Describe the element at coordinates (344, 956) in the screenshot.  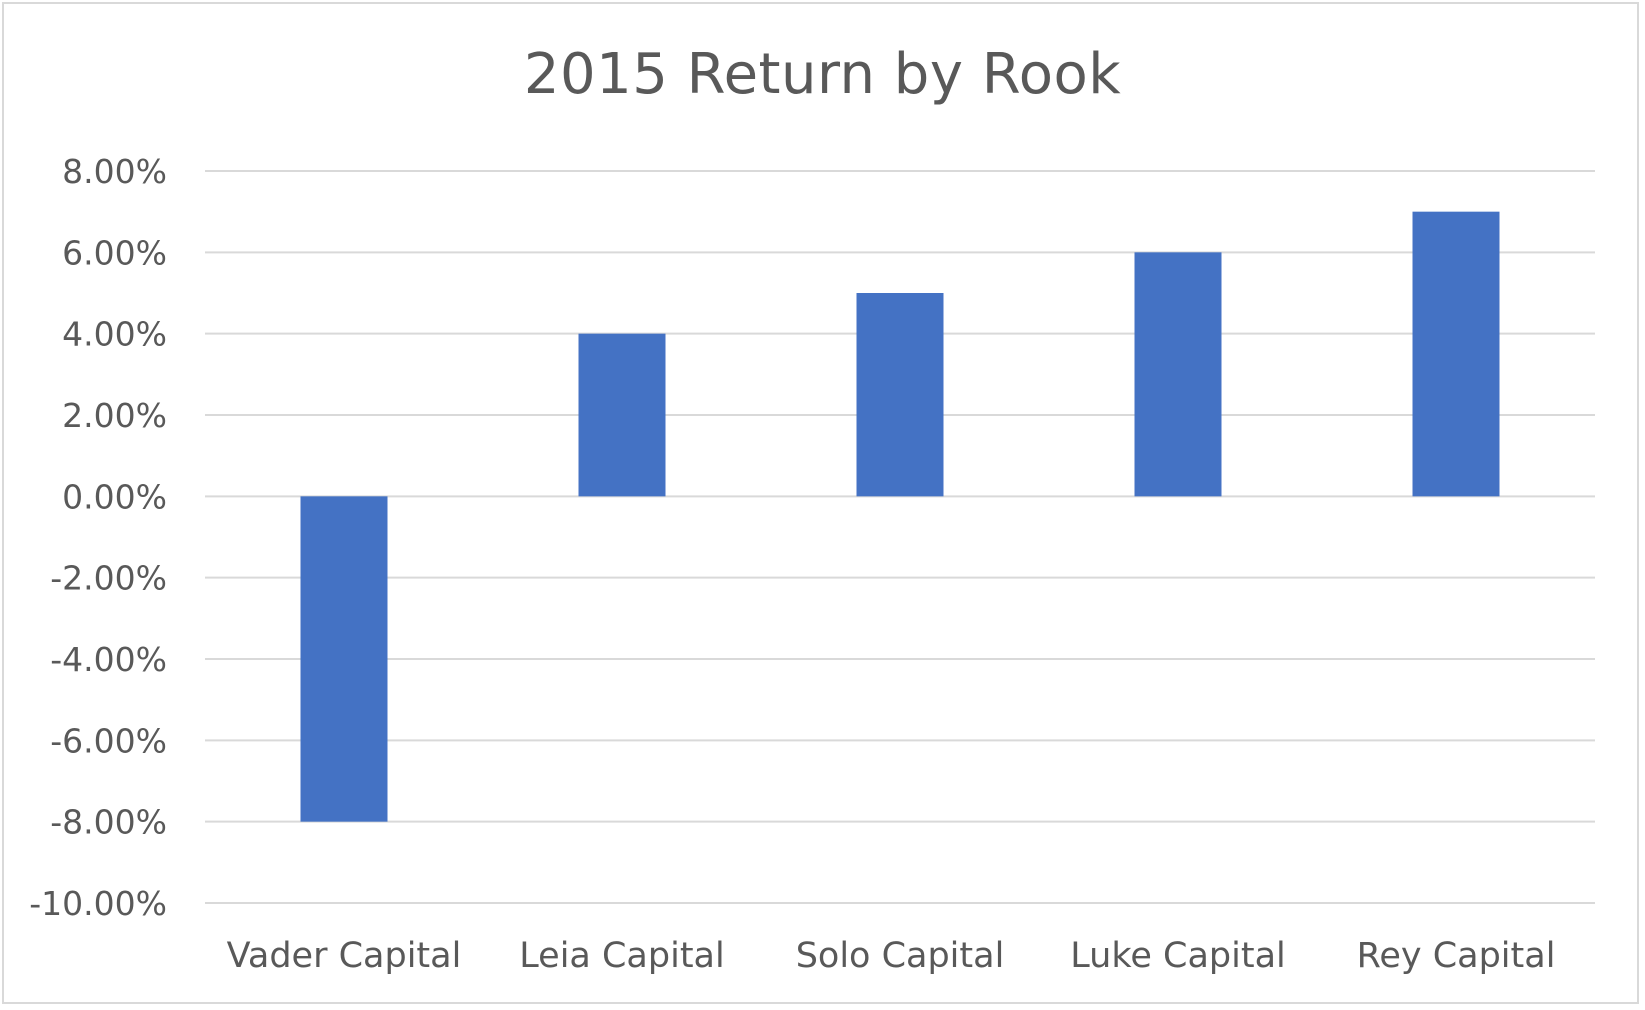
I see `category-label: Vader Capital` at that location.